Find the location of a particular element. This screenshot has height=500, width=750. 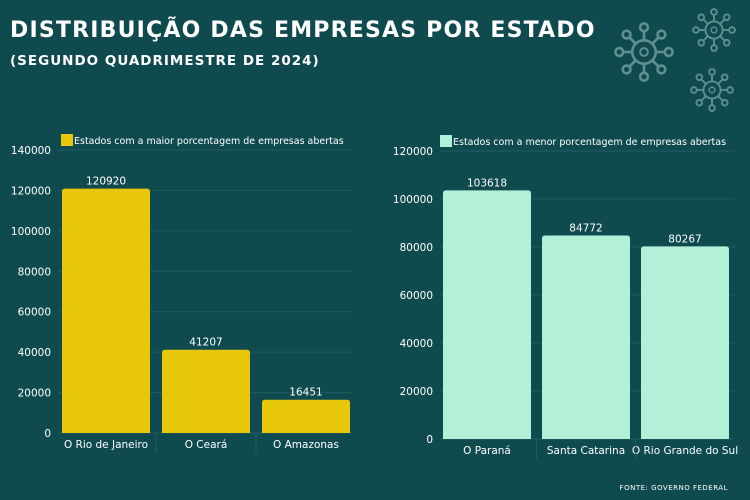

chart1-data-label: 120920 is located at coordinates (106, 182).